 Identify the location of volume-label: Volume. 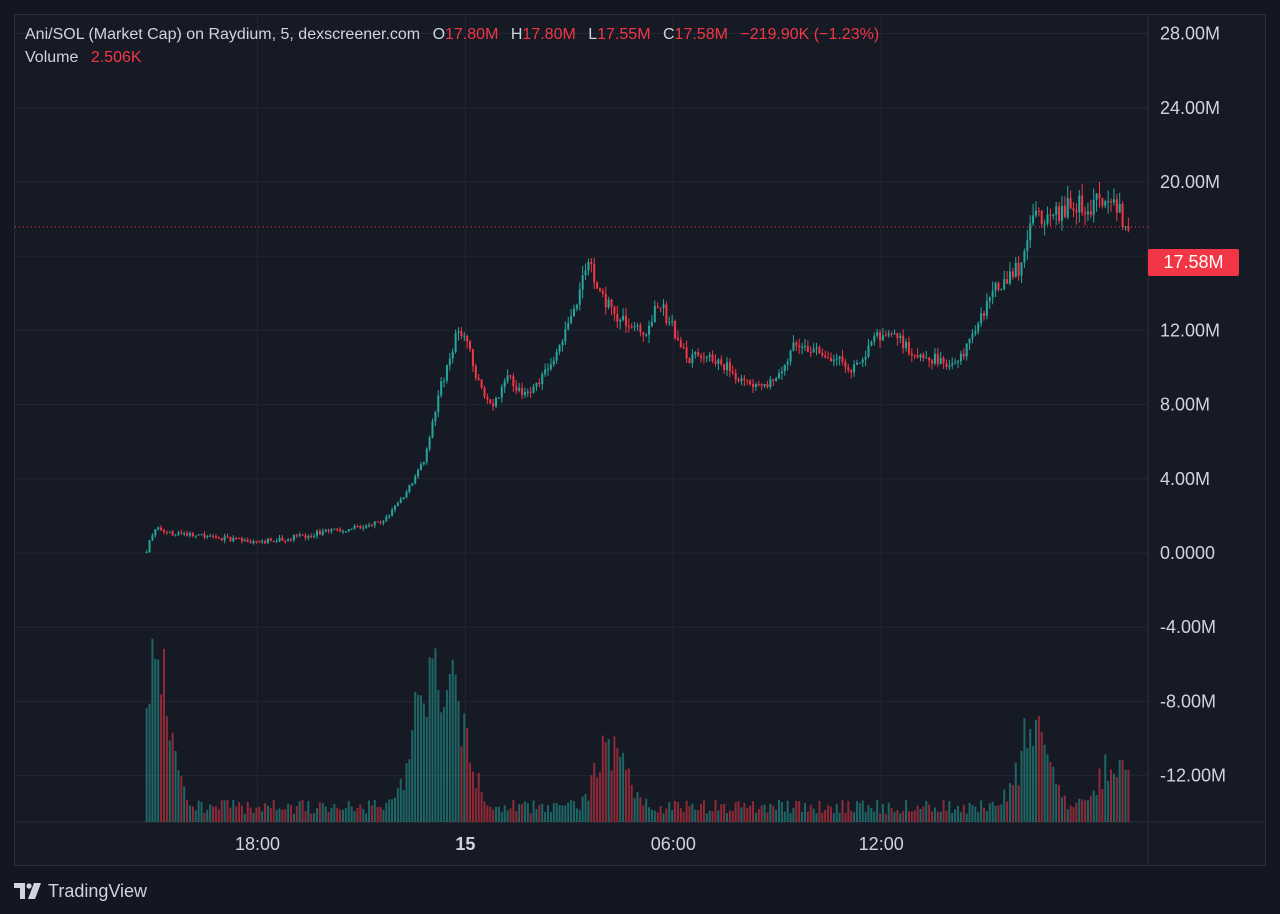
(52, 57).